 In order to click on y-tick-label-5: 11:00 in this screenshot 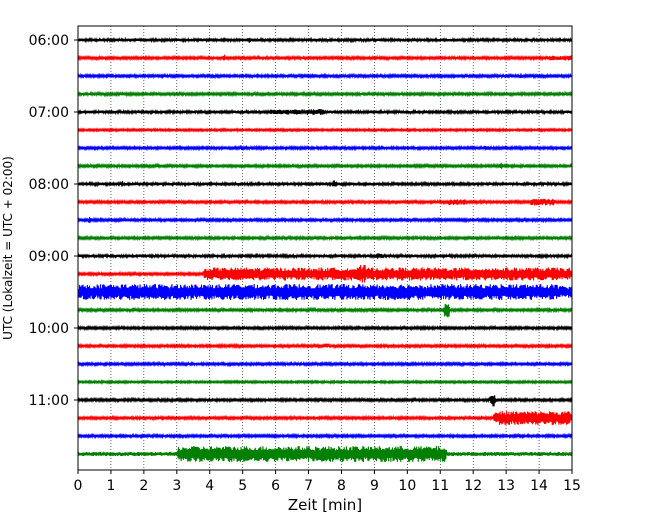, I will do `click(49, 401)`.